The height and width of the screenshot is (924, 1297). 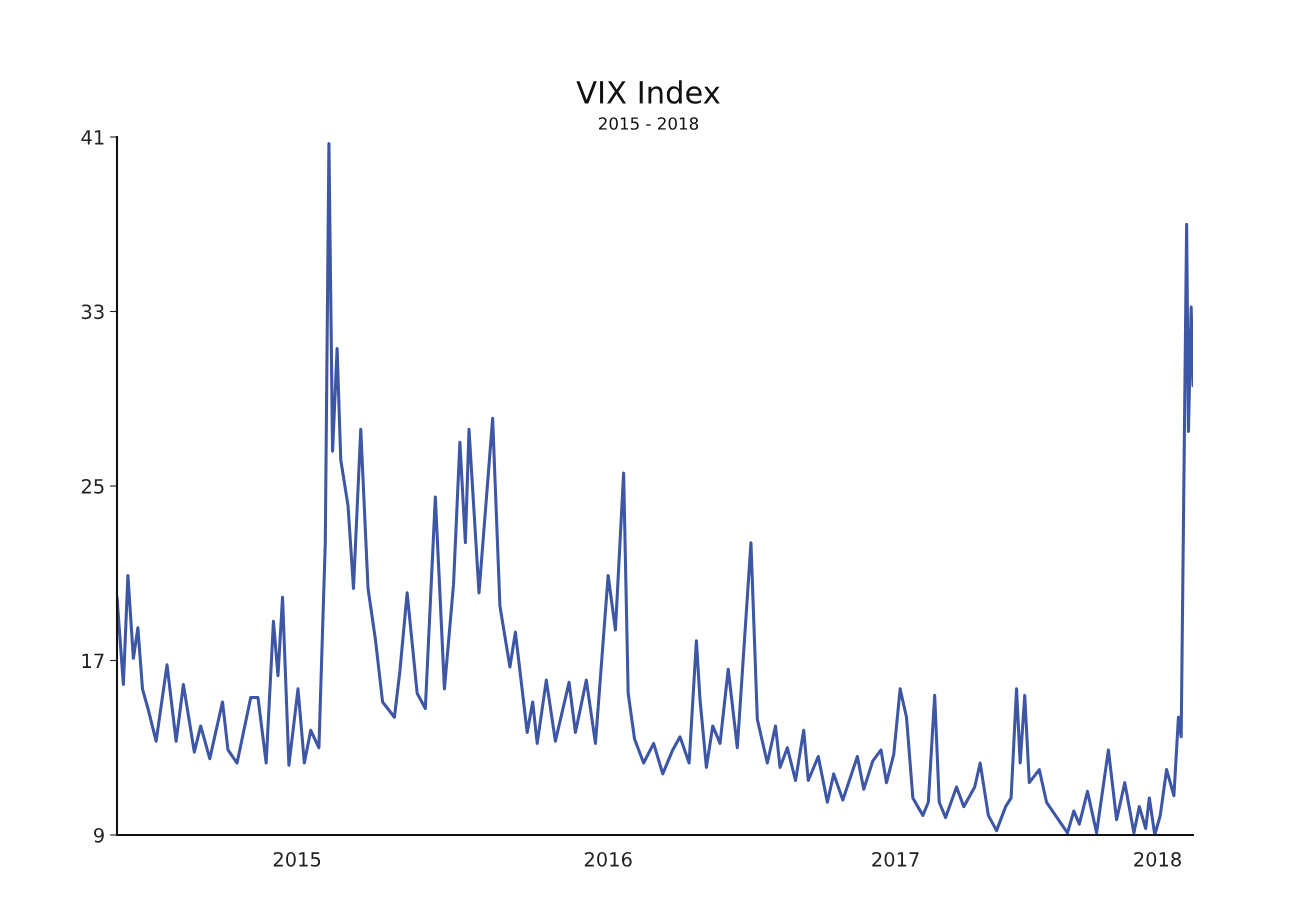 What do you see at coordinates (1157, 859) in the screenshot?
I see `x-tick-label: 2018` at bounding box center [1157, 859].